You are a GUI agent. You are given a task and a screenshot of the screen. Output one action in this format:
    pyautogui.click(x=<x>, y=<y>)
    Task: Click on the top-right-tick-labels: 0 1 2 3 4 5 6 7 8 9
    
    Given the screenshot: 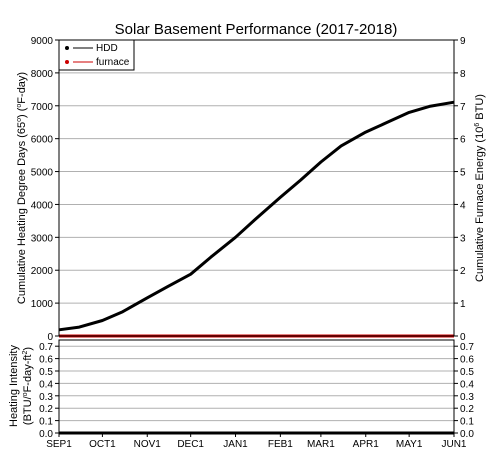 What is the action you would take?
    pyautogui.click(x=463, y=189)
    